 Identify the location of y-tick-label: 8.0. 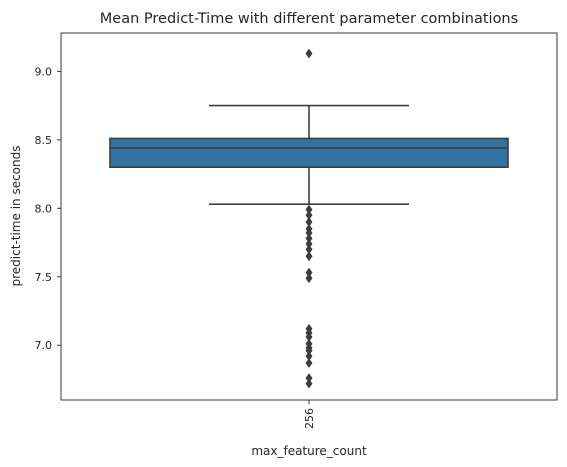
(44, 208).